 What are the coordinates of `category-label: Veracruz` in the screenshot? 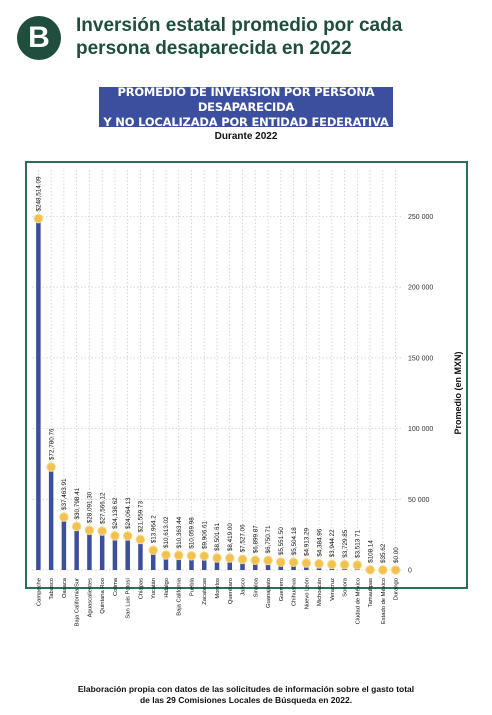 It's located at (333, 589).